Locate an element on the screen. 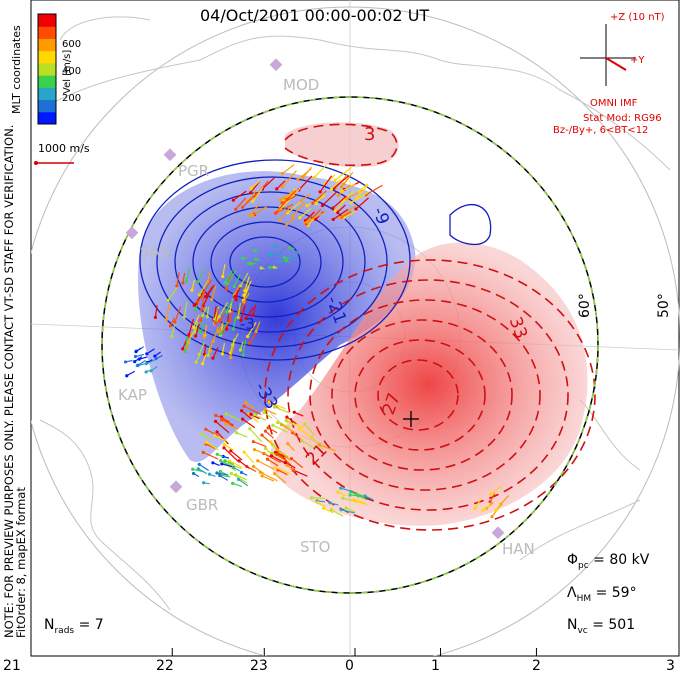 Image resolution: width=680 pixels, height=674 pixels. contour-label-pos-3-top: 3 is located at coordinates (370, 134).